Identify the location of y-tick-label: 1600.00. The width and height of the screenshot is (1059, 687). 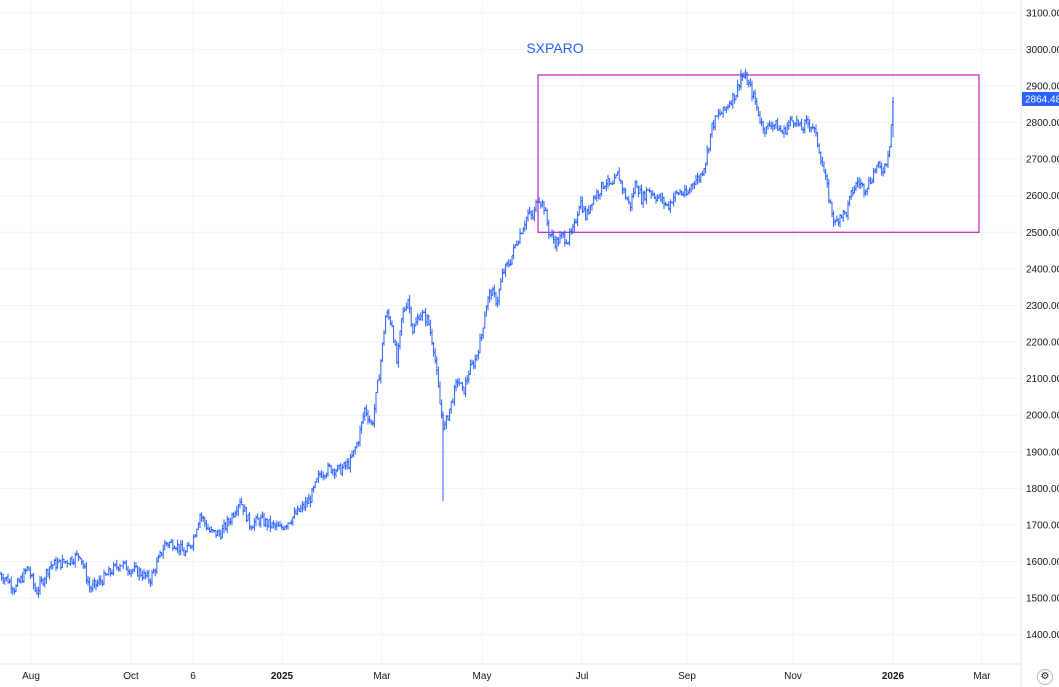
(1042, 562).